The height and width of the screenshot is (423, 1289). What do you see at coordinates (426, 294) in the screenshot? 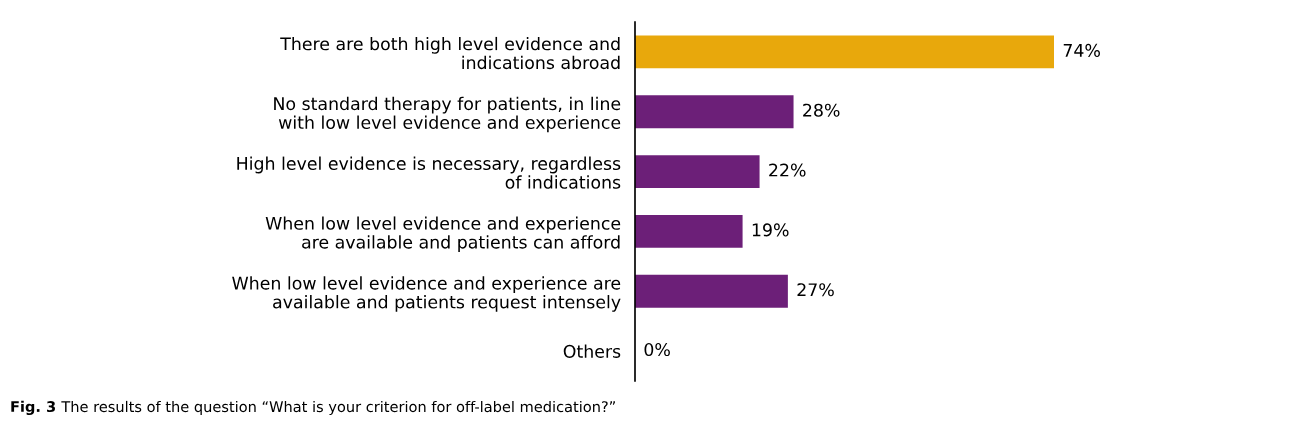
I see `y-tick-label: When low level evidence and experience are available and patients request intensely` at bounding box center [426, 294].